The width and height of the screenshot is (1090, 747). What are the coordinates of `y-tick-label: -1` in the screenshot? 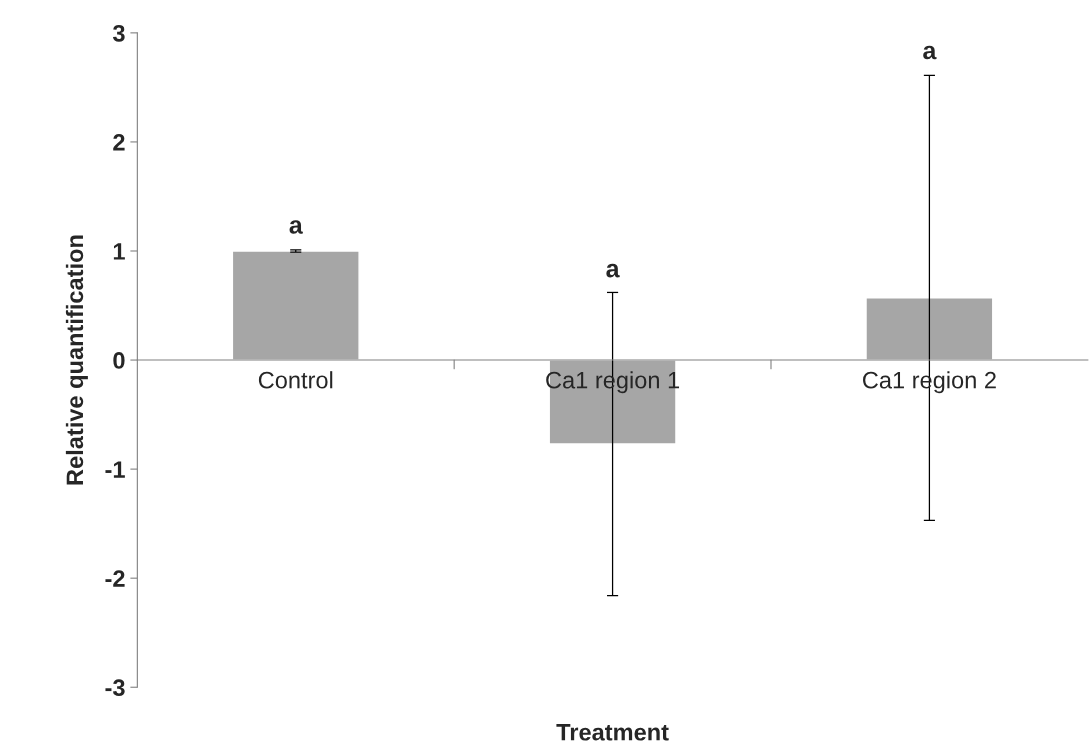 It's located at (115, 469).